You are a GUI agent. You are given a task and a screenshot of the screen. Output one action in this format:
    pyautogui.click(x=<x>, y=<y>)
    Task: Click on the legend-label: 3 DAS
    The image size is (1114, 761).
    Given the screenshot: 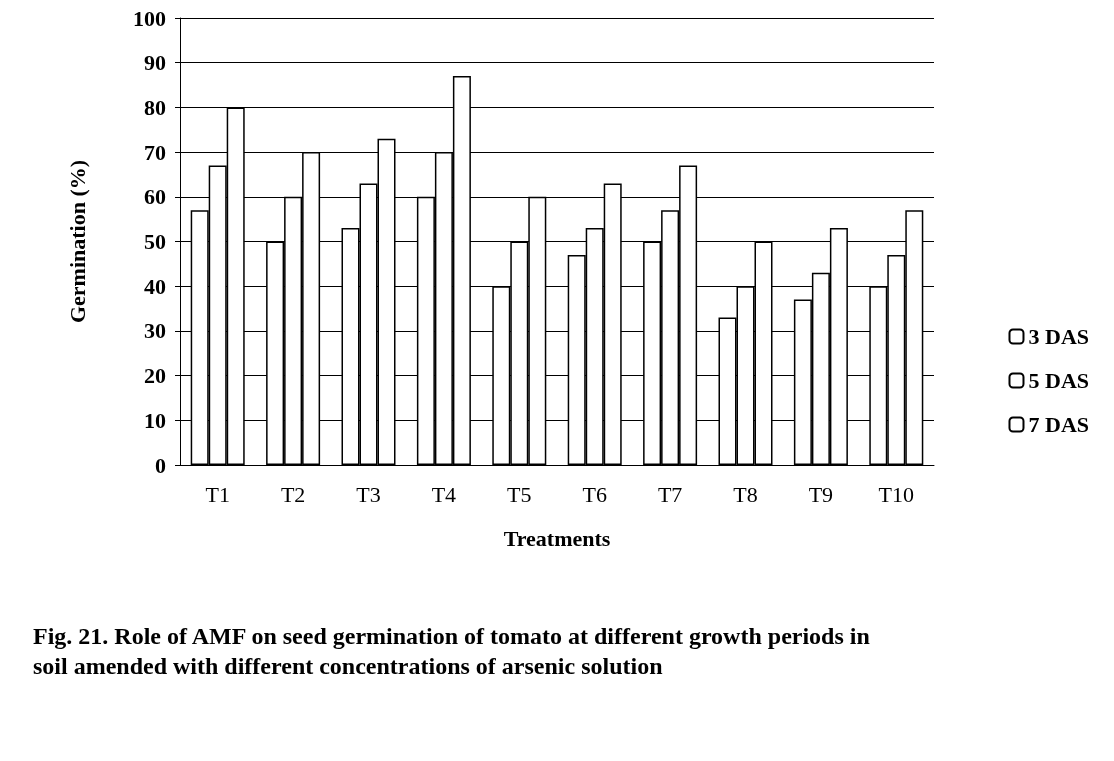 What is the action you would take?
    pyautogui.click(x=1058, y=336)
    